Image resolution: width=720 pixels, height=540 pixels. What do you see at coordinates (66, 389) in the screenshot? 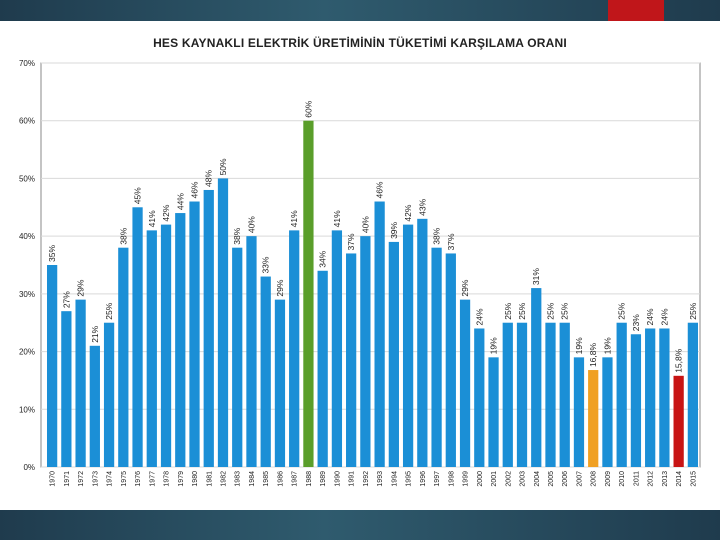
I see `bar-1971` at bounding box center [66, 389].